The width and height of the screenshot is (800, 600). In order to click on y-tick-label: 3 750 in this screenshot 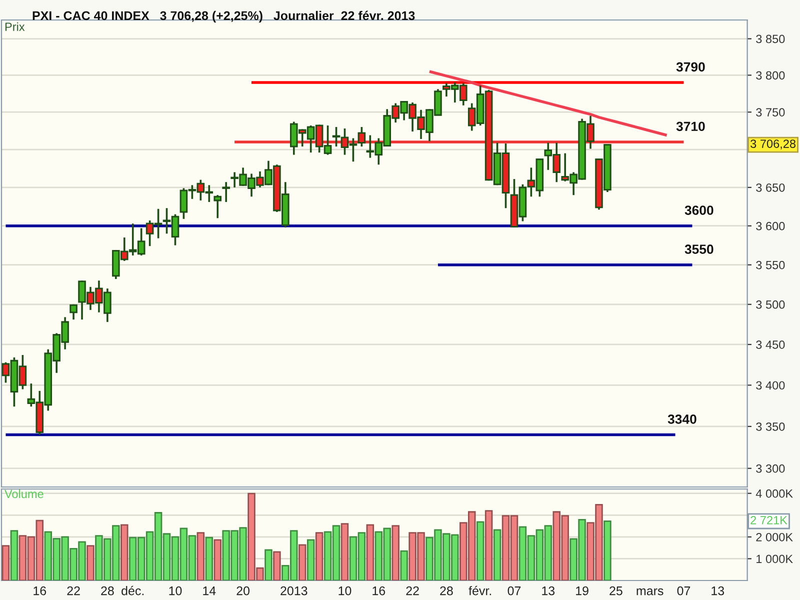, I will do `click(770, 112)`.